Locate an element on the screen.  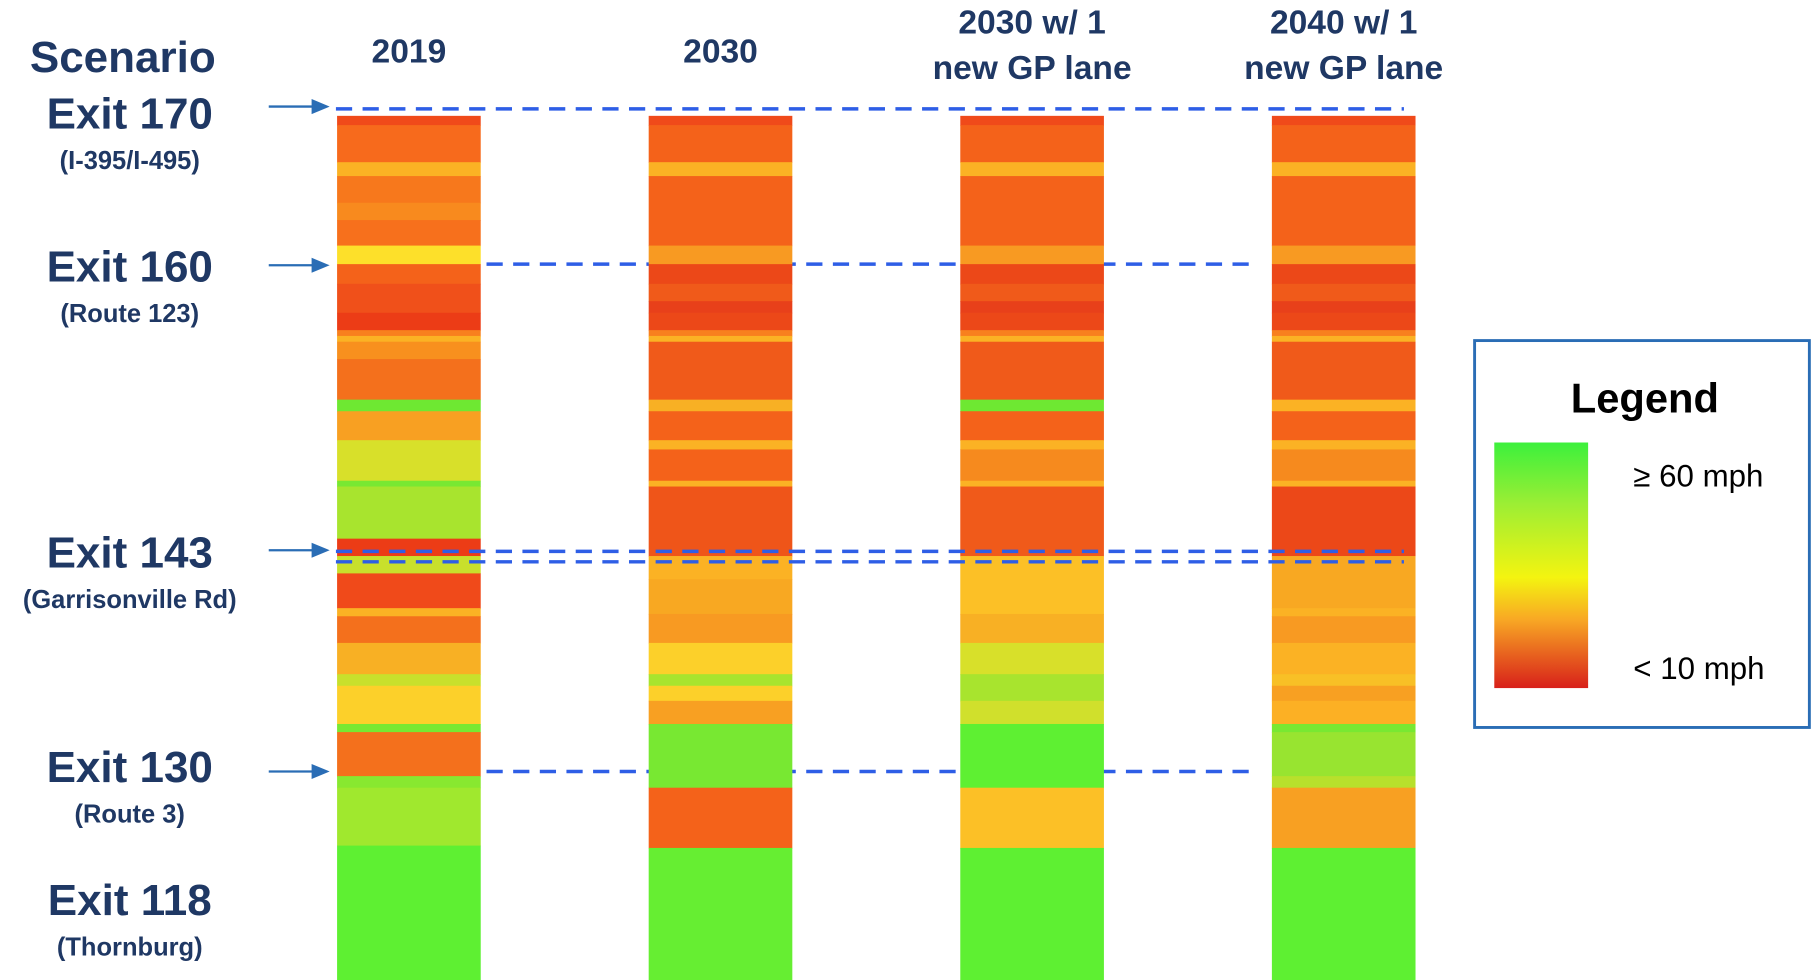
exit-road: (Route 123) is located at coordinates (129, 314).